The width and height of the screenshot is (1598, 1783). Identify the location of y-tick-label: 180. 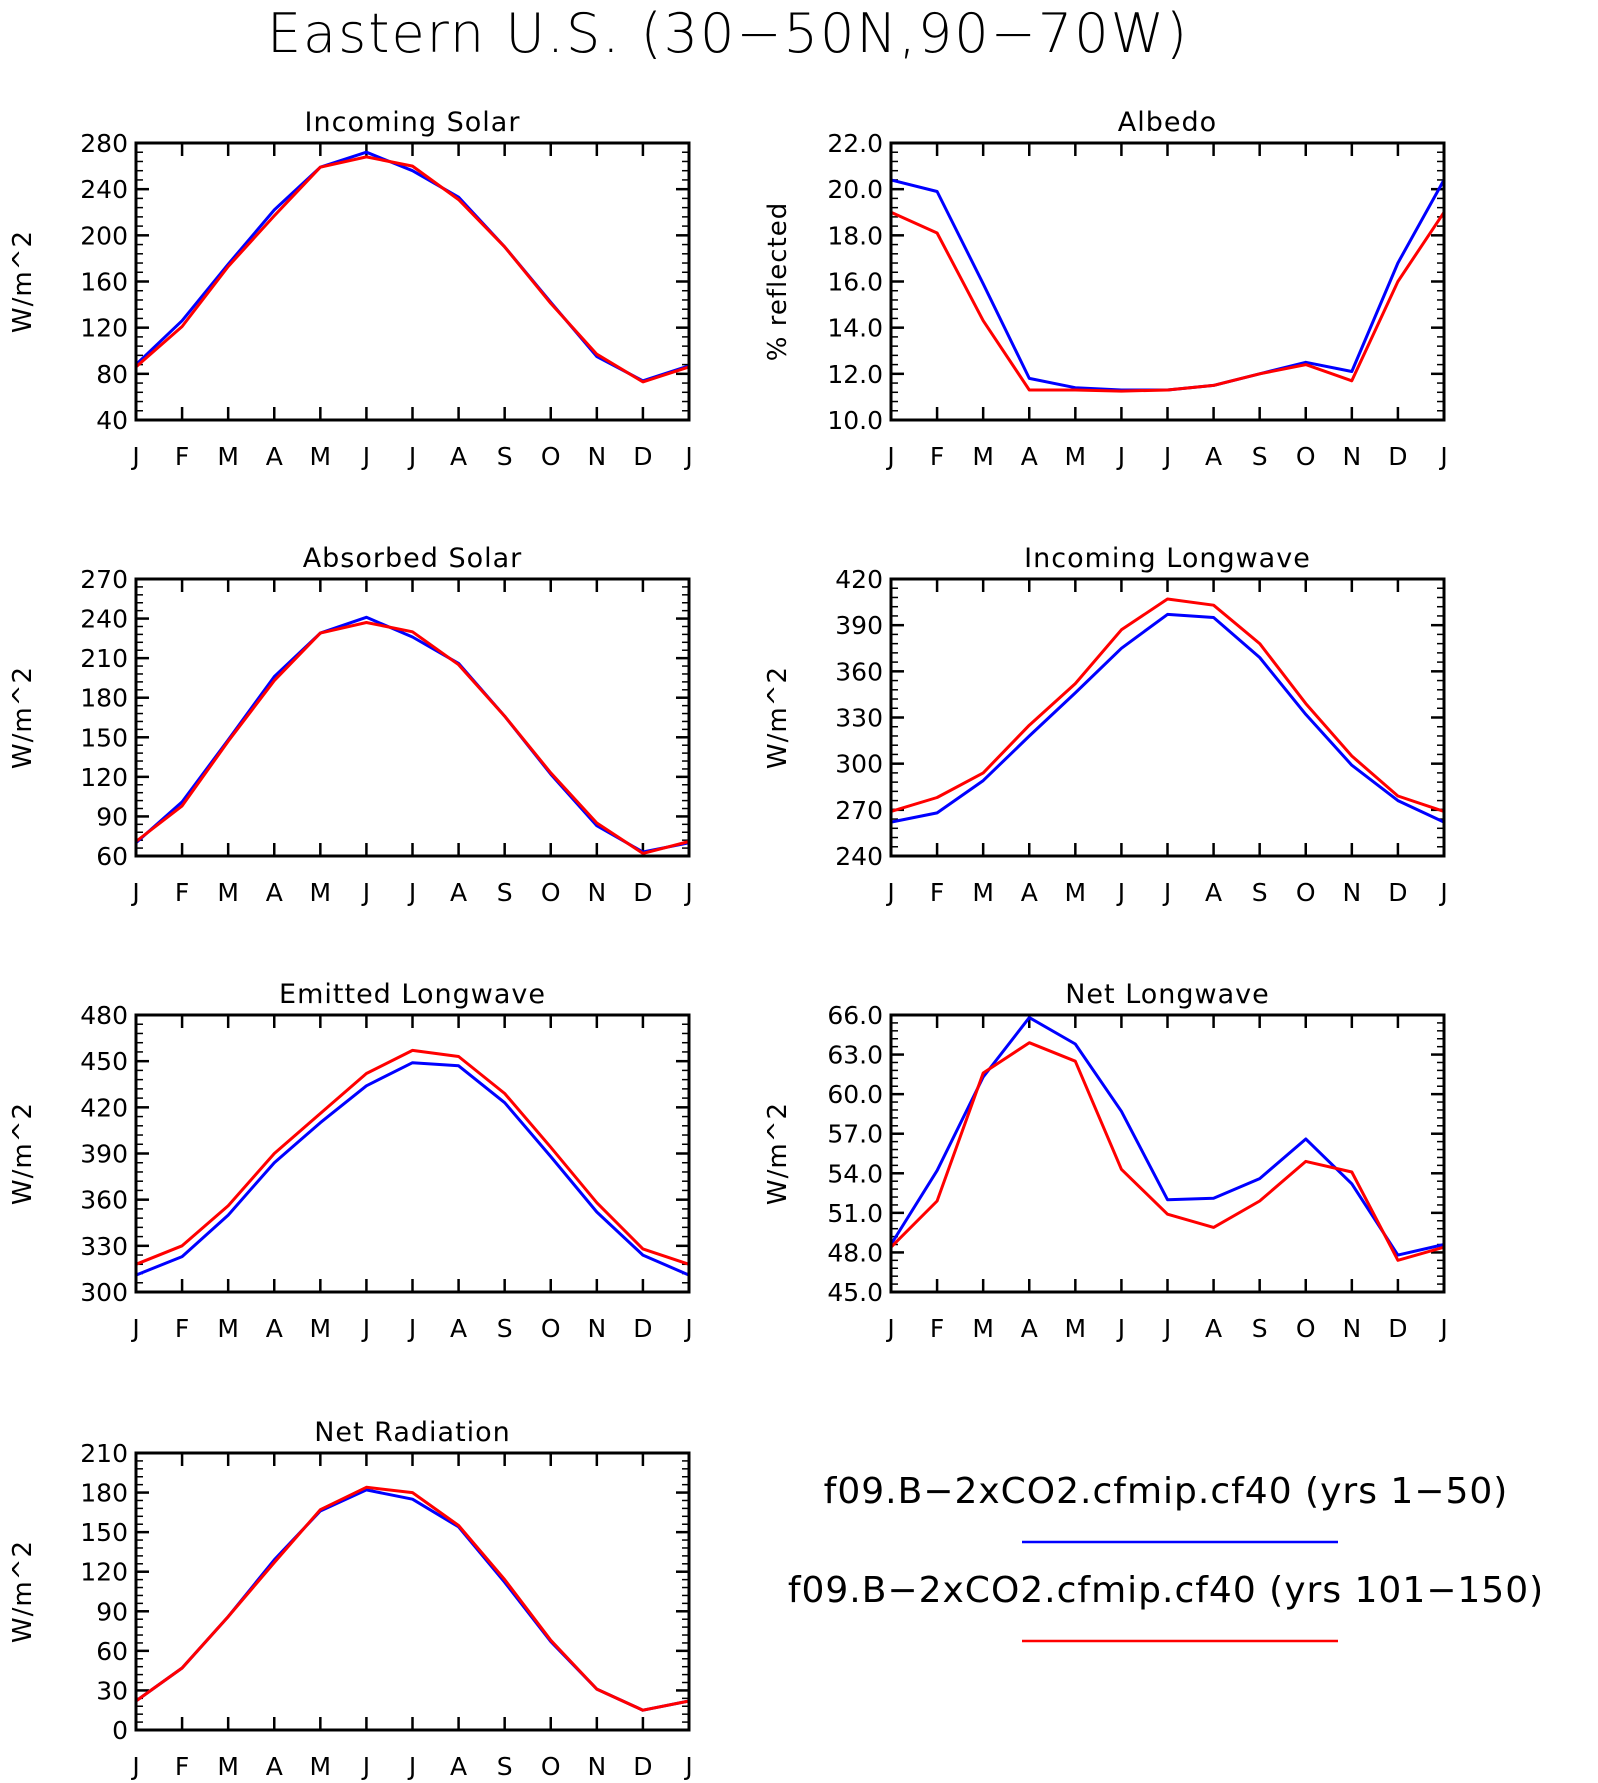
(104, 698).